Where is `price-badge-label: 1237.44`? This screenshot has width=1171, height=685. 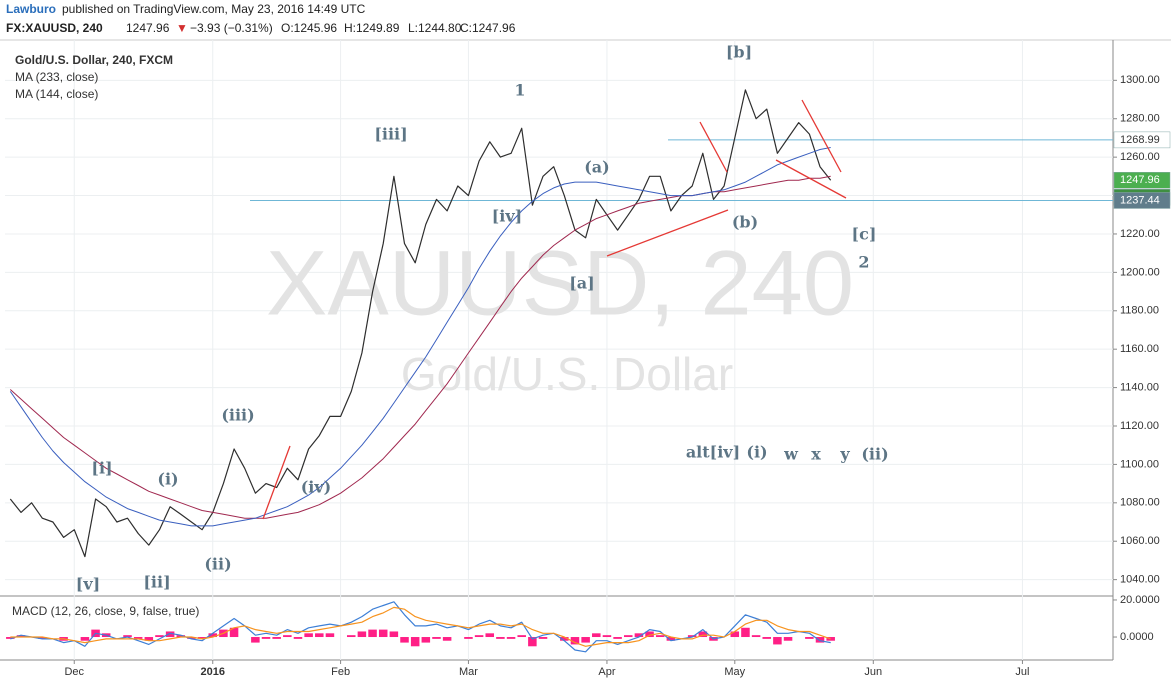
price-badge-label: 1237.44 is located at coordinates (1140, 200).